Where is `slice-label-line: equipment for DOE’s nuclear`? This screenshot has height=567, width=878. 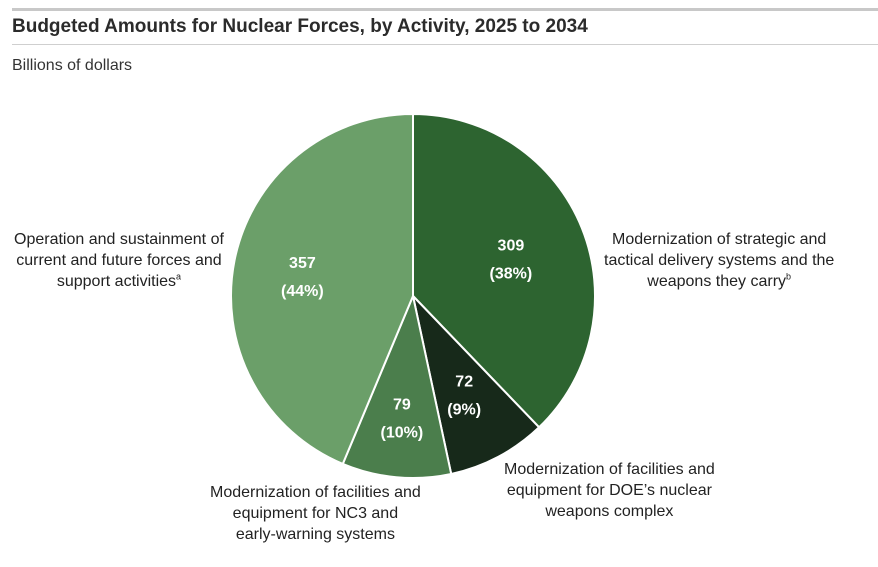 slice-label-line: equipment for DOE’s nuclear is located at coordinates (609, 490).